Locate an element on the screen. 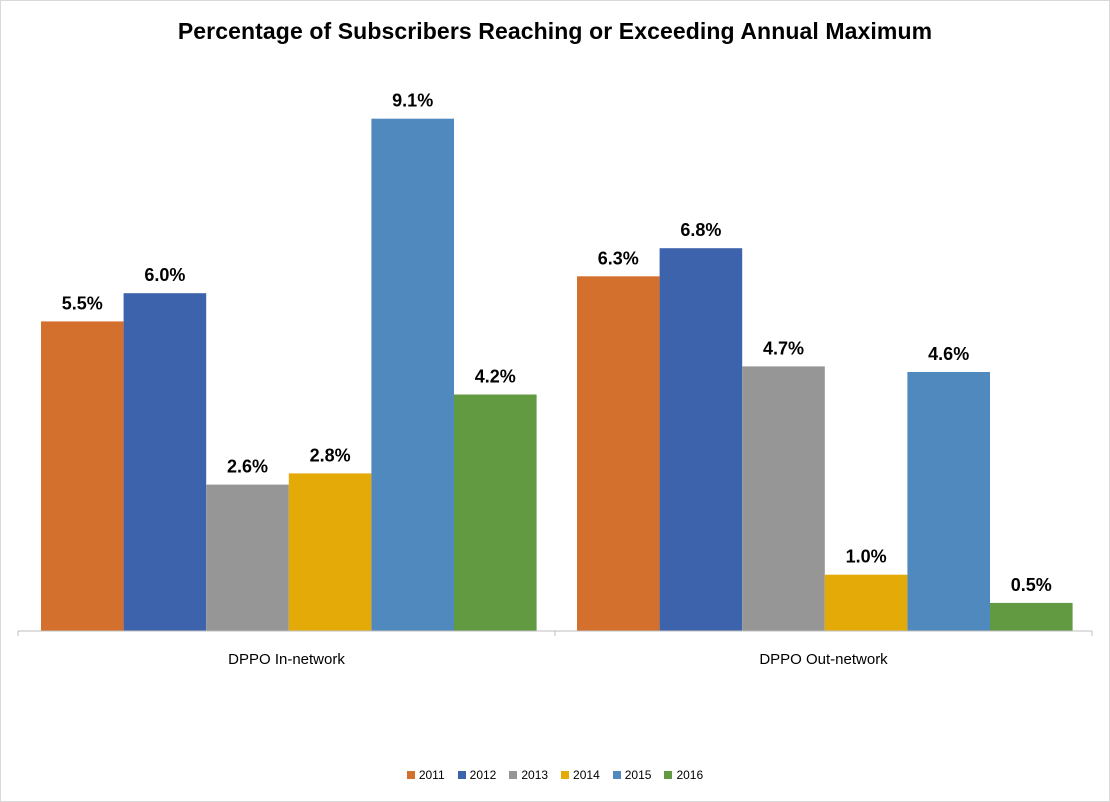  bar-2014-out-network is located at coordinates (866, 602).